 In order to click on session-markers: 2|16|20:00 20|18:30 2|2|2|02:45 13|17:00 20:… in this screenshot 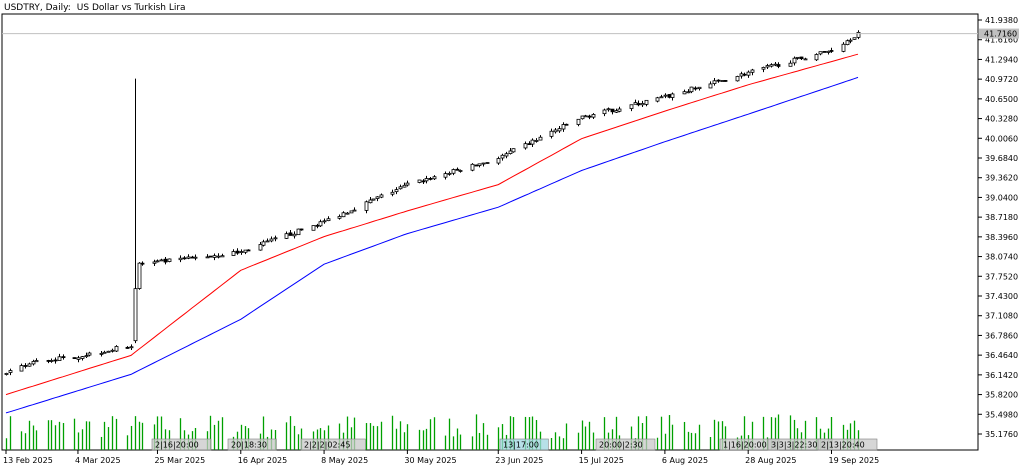, I will do `click(514, 444)`.